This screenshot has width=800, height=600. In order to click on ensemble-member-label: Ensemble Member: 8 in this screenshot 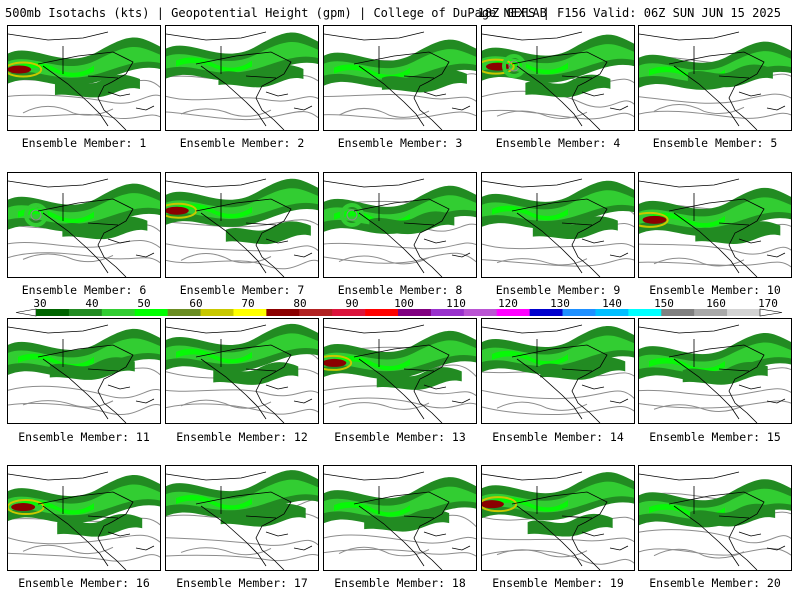, I will do `click(400, 290)`.